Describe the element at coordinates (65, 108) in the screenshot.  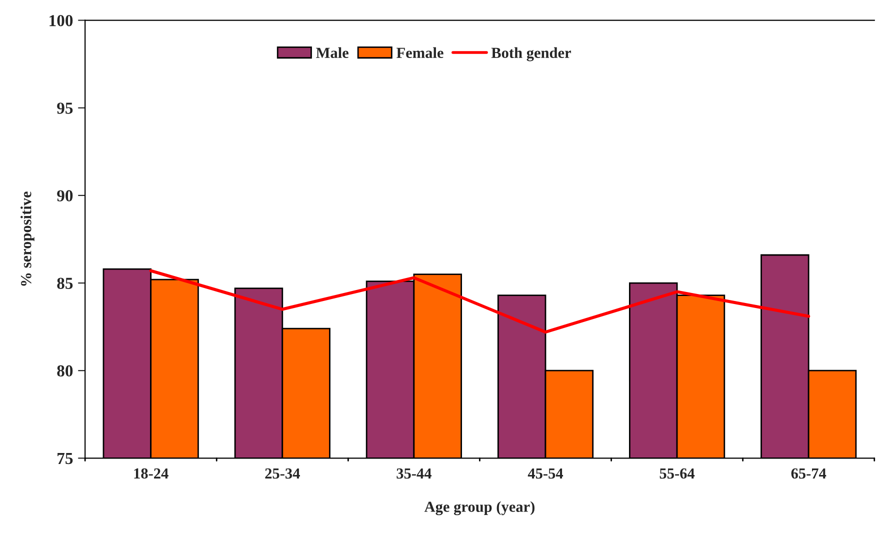
I see `y-tick-label: 95` at that location.